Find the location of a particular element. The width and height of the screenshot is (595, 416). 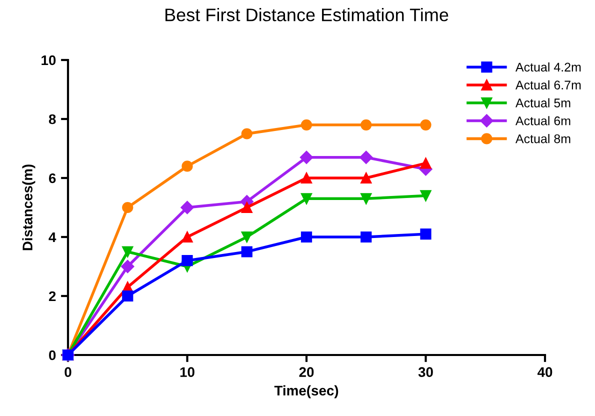

x-tick-label: 40 is located at coordinates (544, 372).